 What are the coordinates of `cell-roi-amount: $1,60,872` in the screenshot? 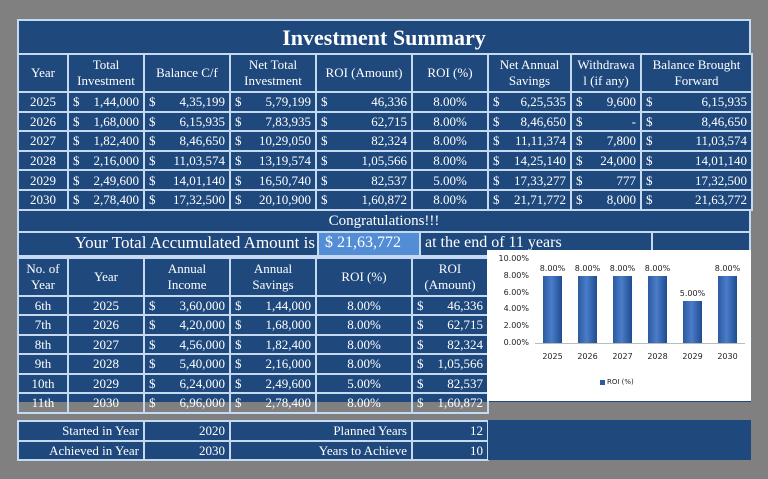 It's located at (450, 403).